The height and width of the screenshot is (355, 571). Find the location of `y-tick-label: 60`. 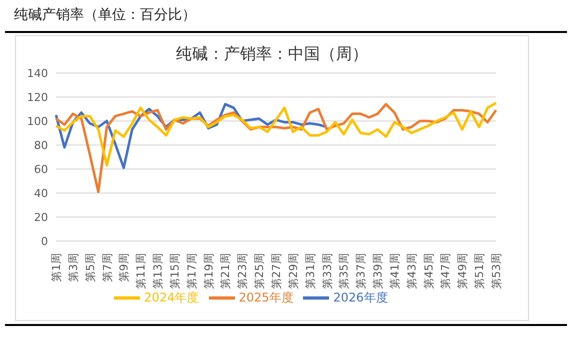

y-tick-label: 60 is located at coordinates (41, 169).